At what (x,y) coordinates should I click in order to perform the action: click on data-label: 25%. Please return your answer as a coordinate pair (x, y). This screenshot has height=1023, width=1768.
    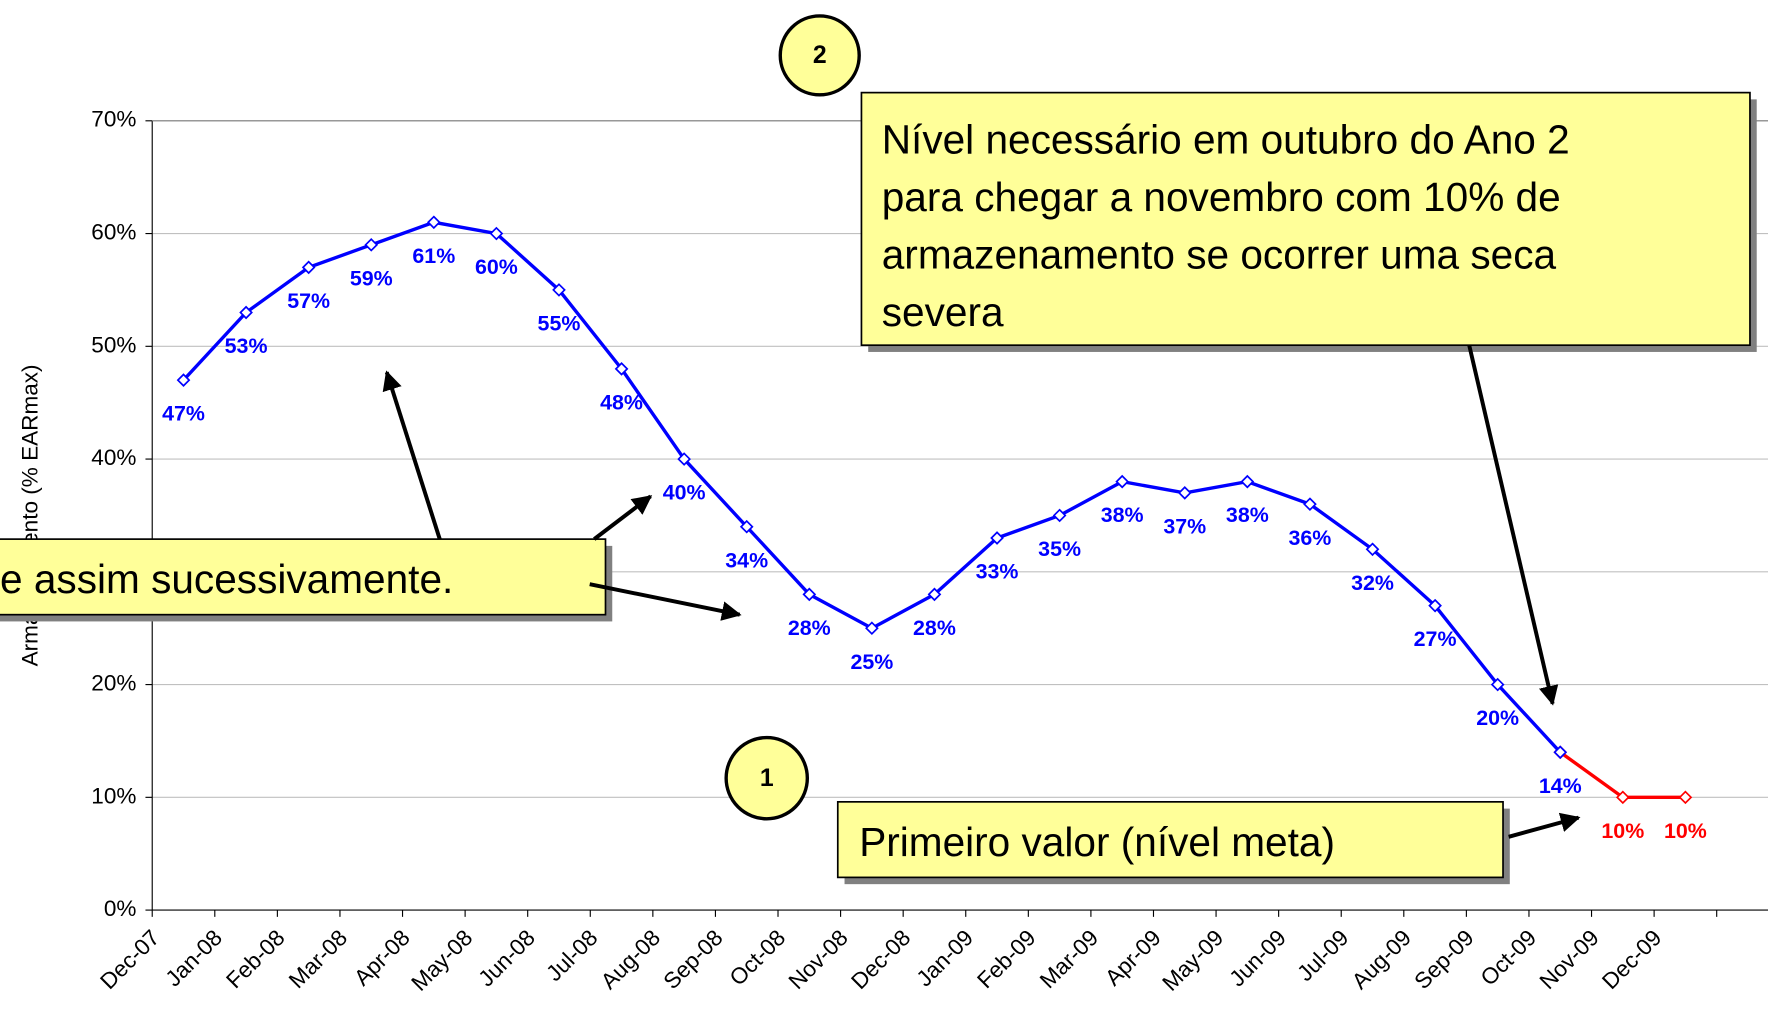
    Looking at the image, I should click on (871, 662).